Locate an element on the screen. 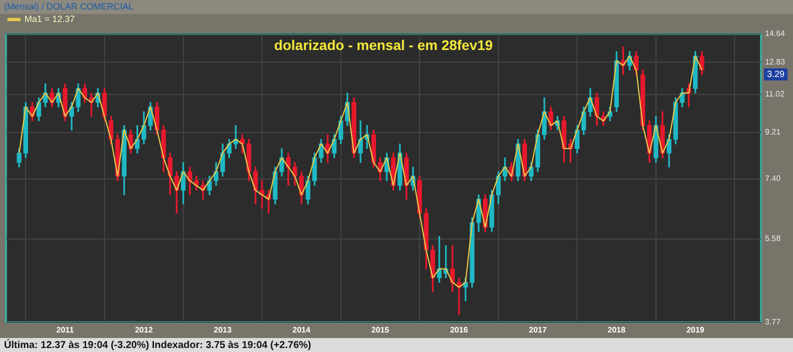 Image resolution: width=793 pixels, height=352 pixels. x-tick-label: 2013 is located at coordinates (223, 329).